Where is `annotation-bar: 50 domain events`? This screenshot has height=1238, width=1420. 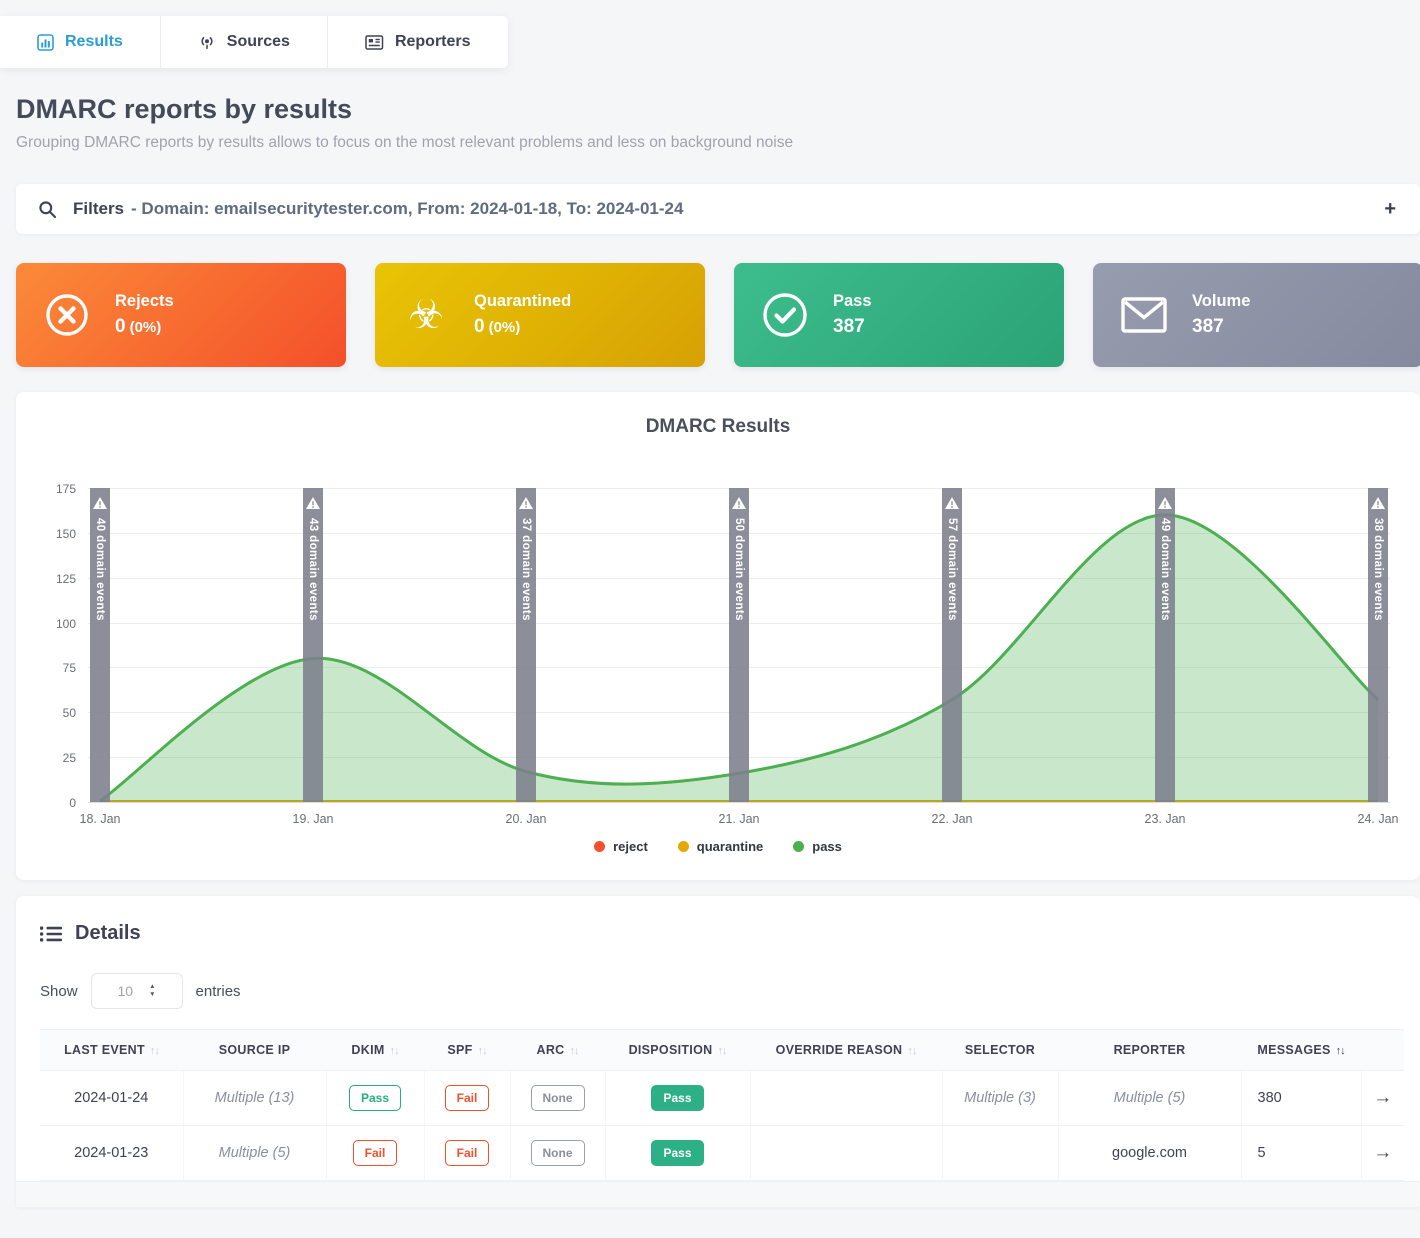 annotation-bar: 50 domain events is located at coordinates (739, 645).